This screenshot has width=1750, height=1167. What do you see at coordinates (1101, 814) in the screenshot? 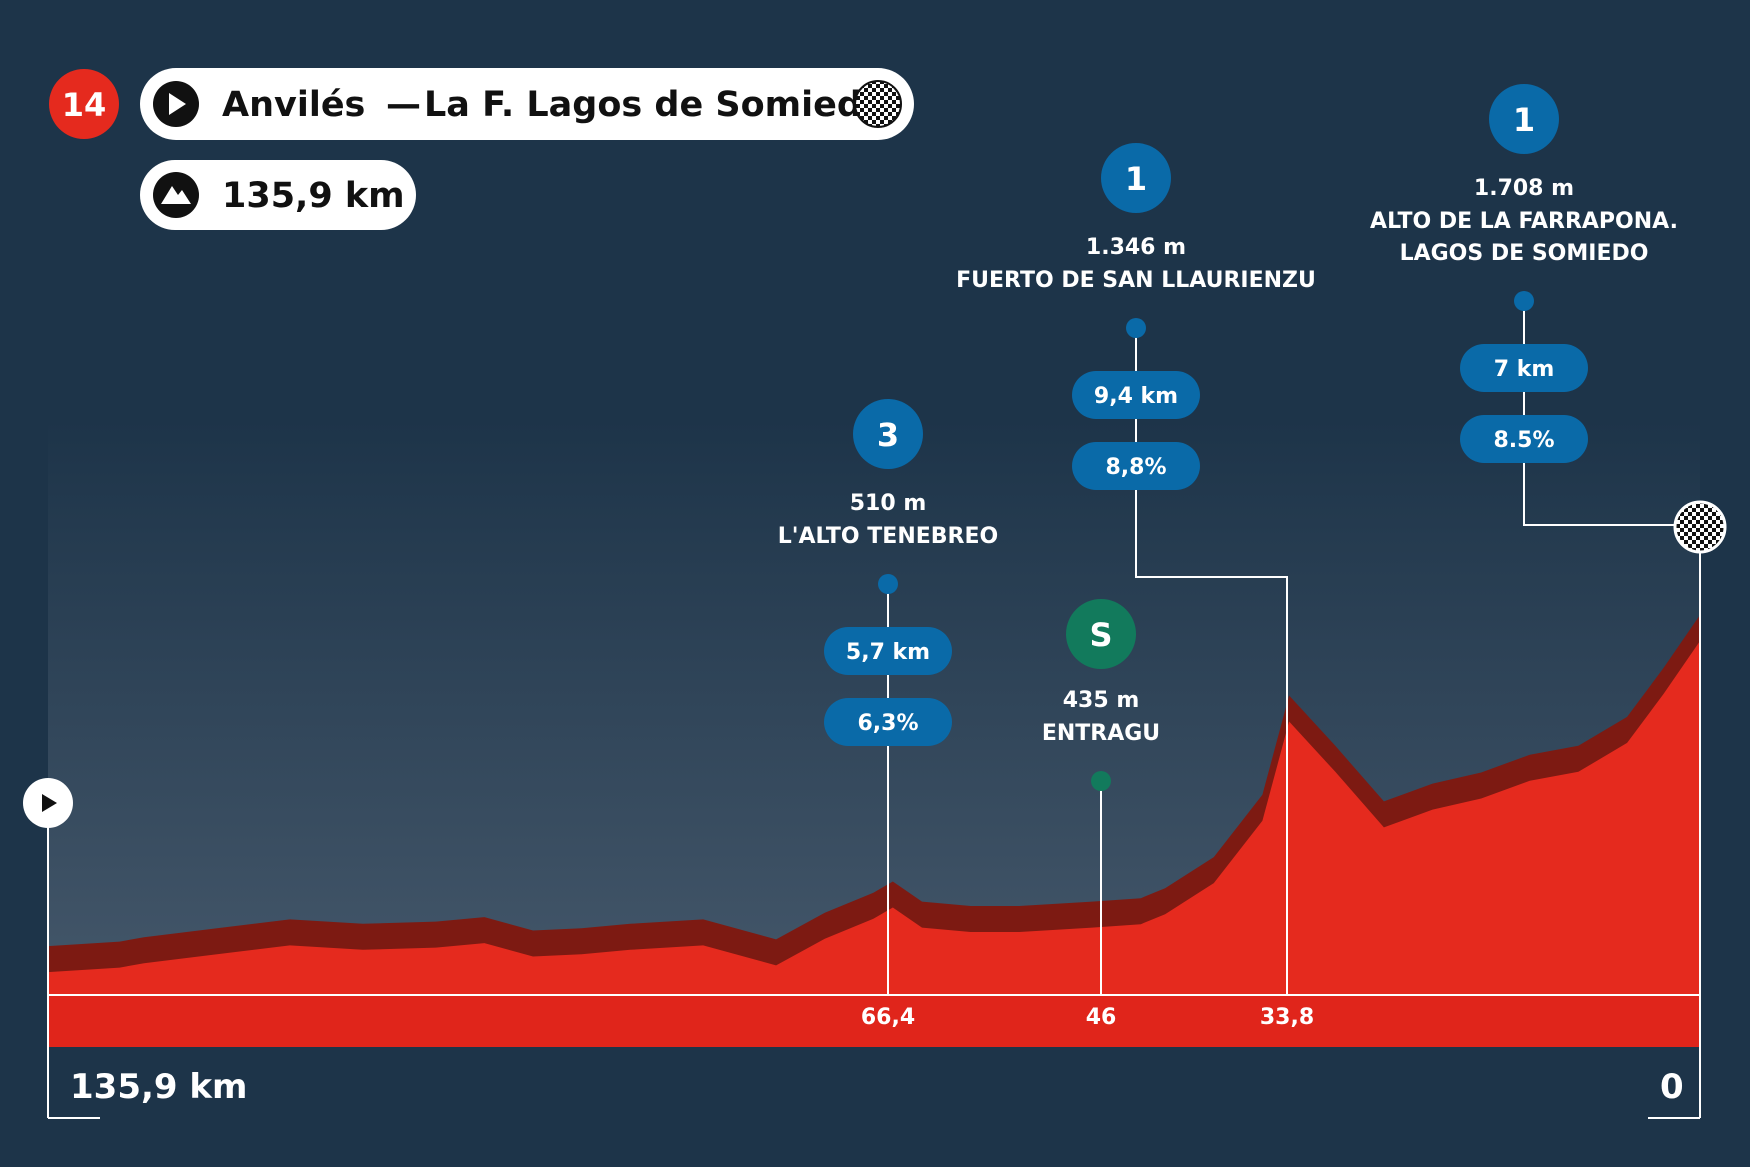
I see `sprint-marker-entragu: S 435 m ENTRAGU 46` at bounding box center [1101, 814].